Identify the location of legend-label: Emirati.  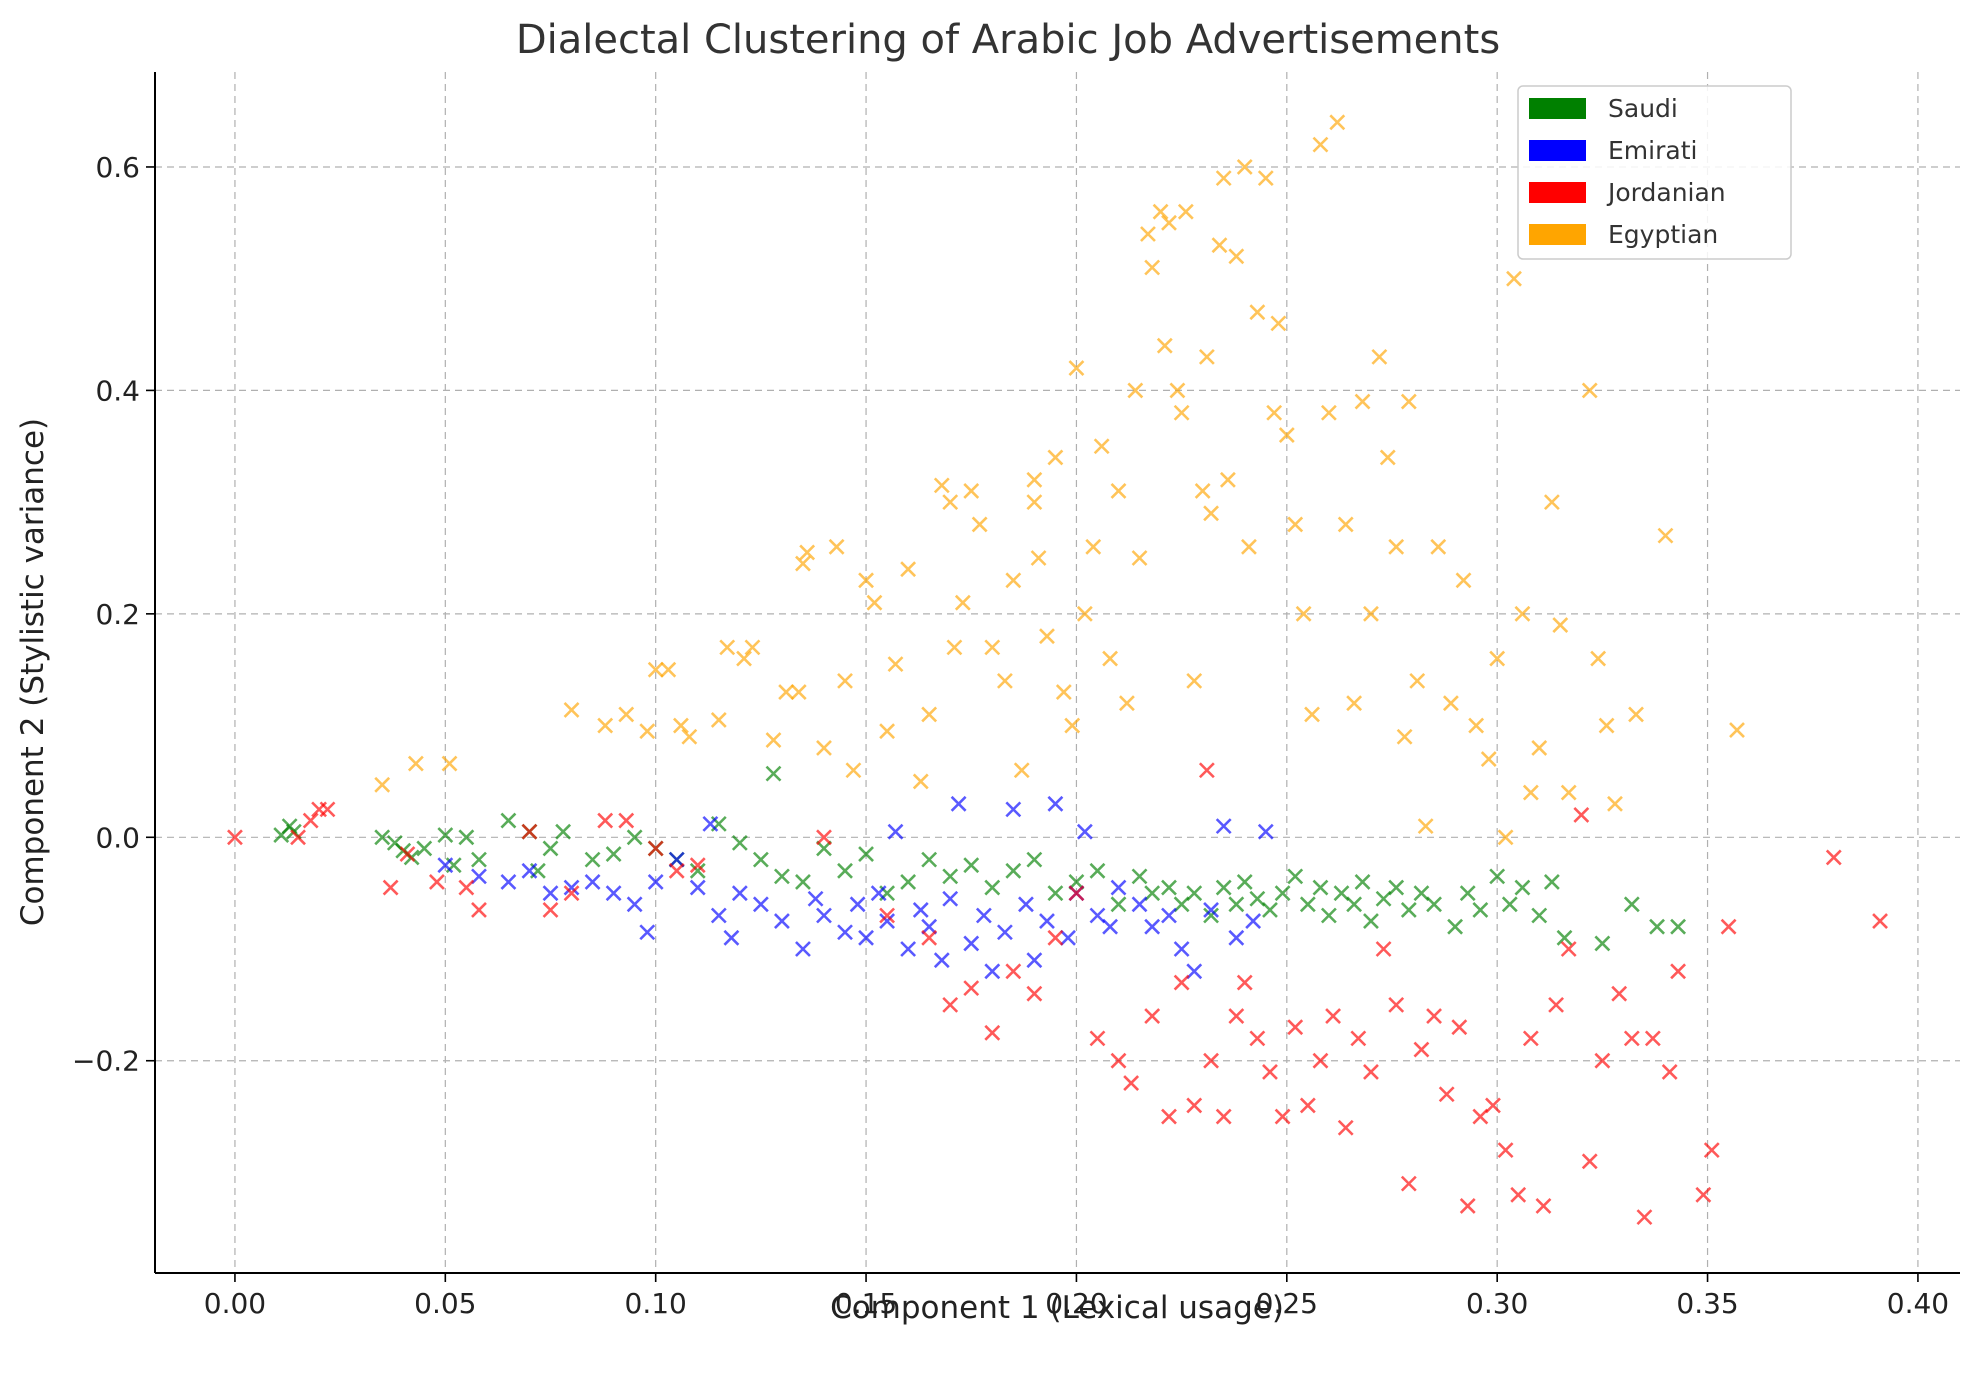
(1652, 150).